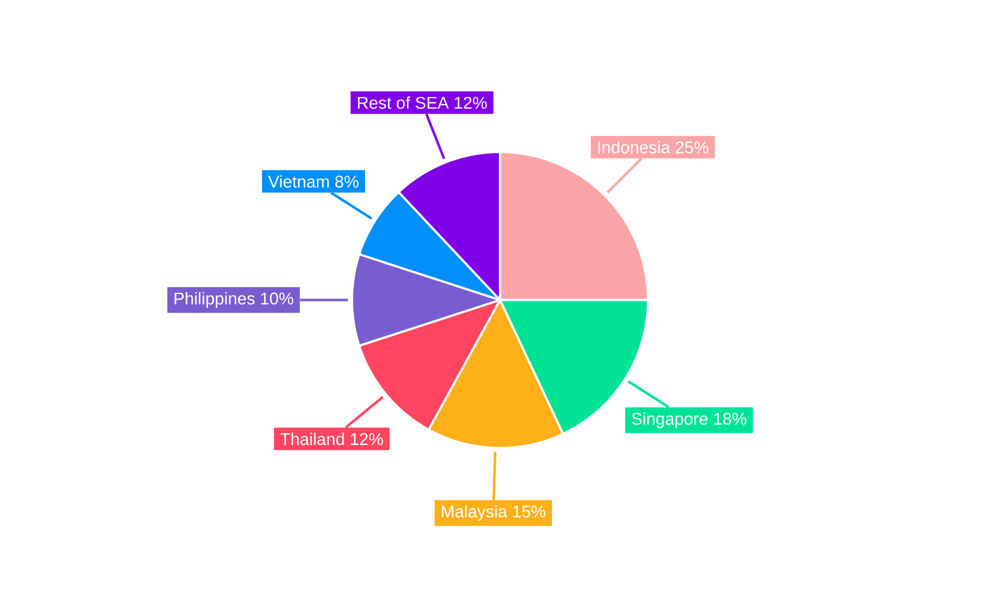 This screenshot has height=600, width=1000. What do you see at coordinates (298, 181) in the screenshot?
I see `slice-label: Vietnam` at bounding box center [298, 181].